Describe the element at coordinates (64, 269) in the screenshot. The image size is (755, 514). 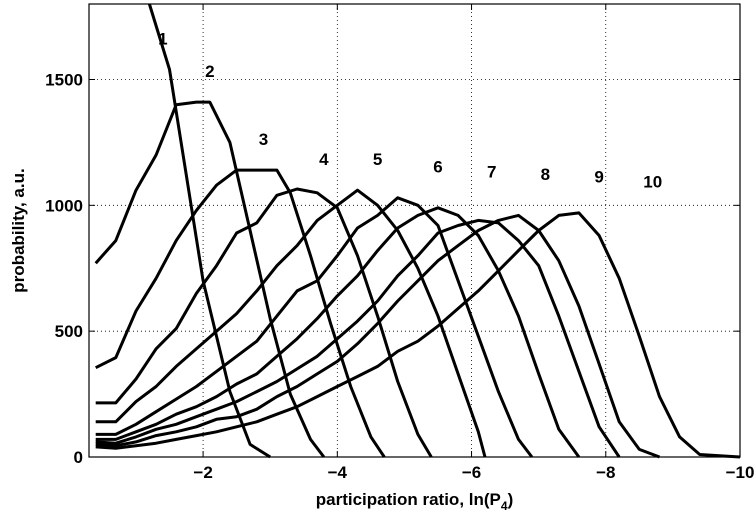
I see `y-tick-labels: 0 500 1000 1500` at that location.